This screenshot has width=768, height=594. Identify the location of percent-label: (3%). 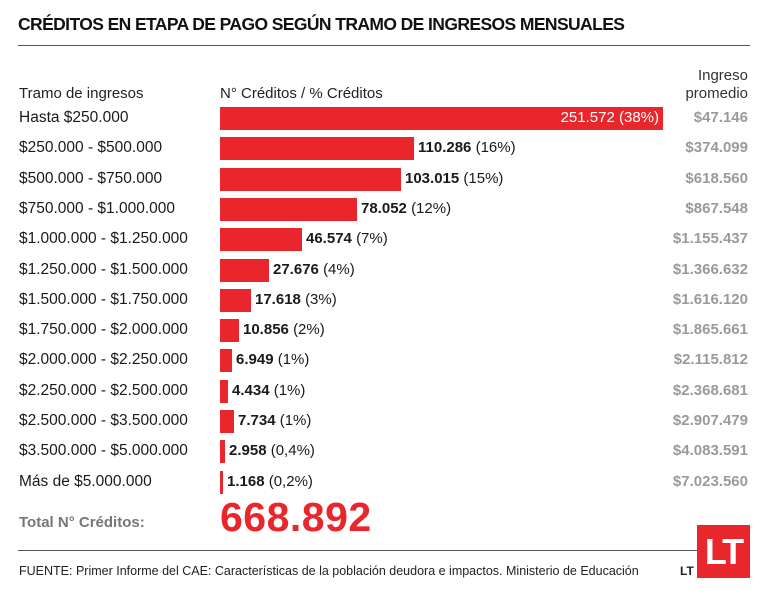
(321, 299).